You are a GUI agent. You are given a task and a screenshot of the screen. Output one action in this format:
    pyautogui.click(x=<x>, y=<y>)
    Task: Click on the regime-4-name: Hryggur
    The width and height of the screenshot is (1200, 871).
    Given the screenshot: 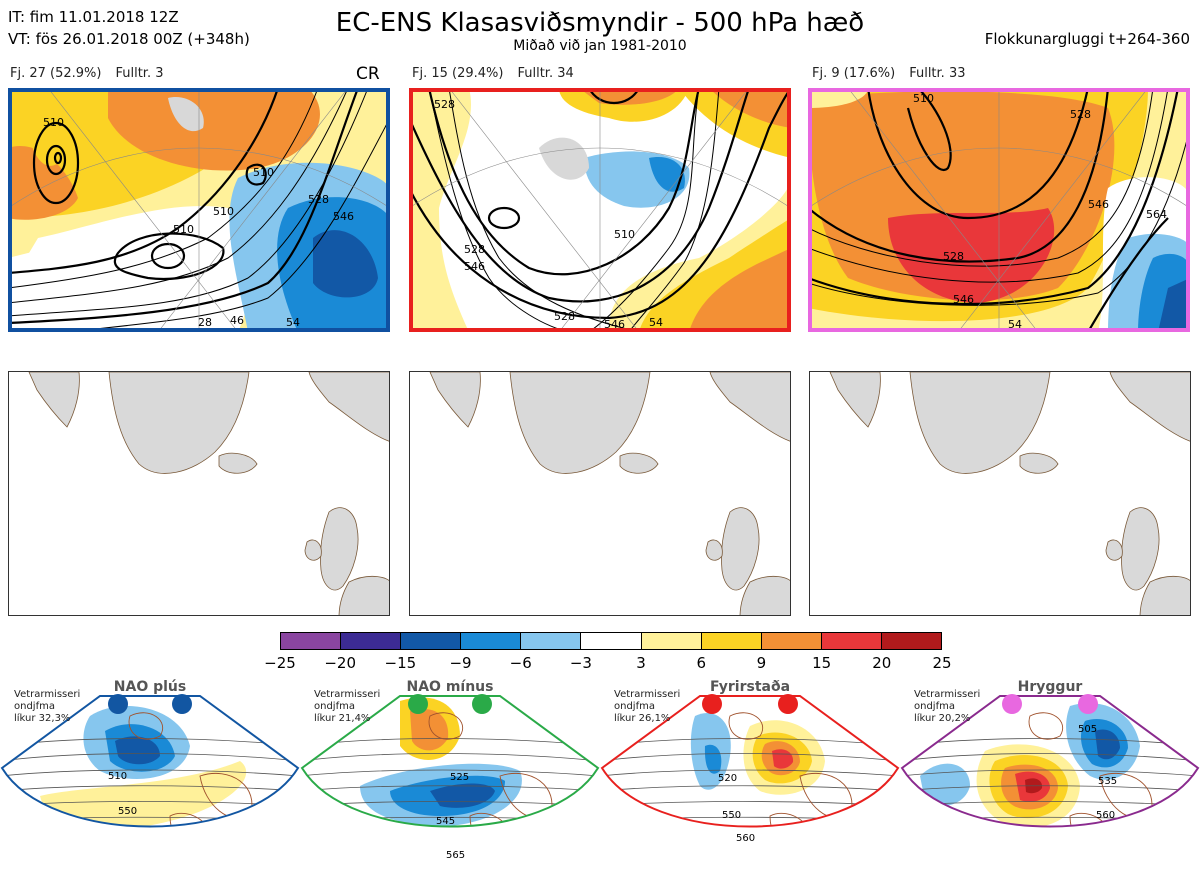 What is the action you would take?
    pyautogui.click(x=1050, y=687)
    